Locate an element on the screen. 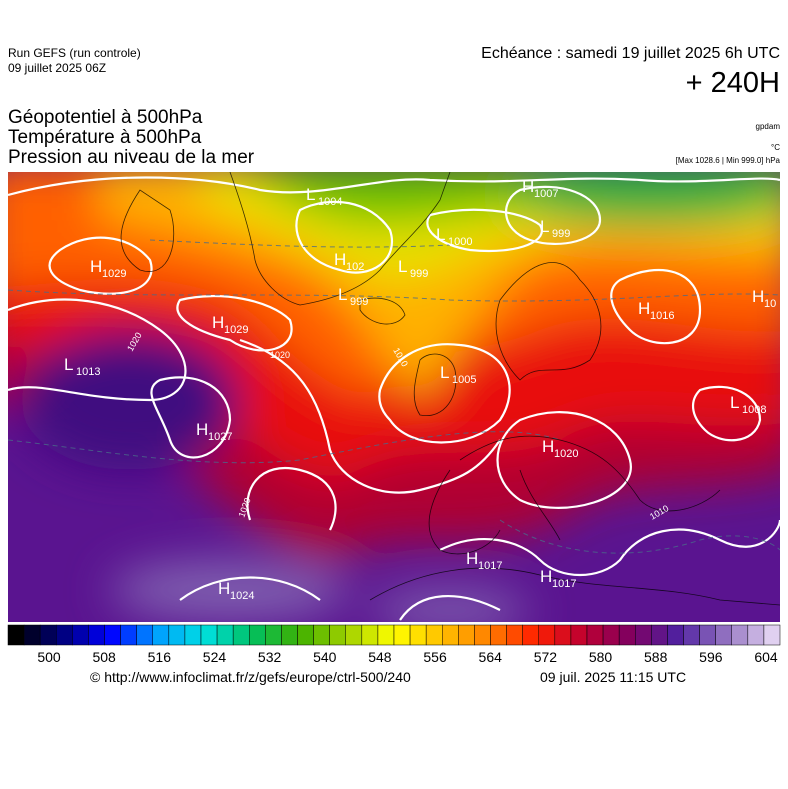 This screenshot has width=788, height=789. pressure-value: 1013 is located at coordinates (88, 372).